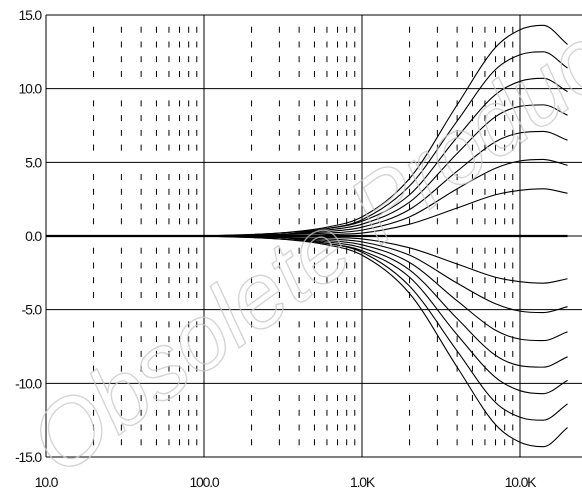 Image resolution: width=582 pixels, height=495 pixels. I want to click on x-axis-tick-labels: 10.0 100.0 1.0K 10.0K, so click(287, 482).